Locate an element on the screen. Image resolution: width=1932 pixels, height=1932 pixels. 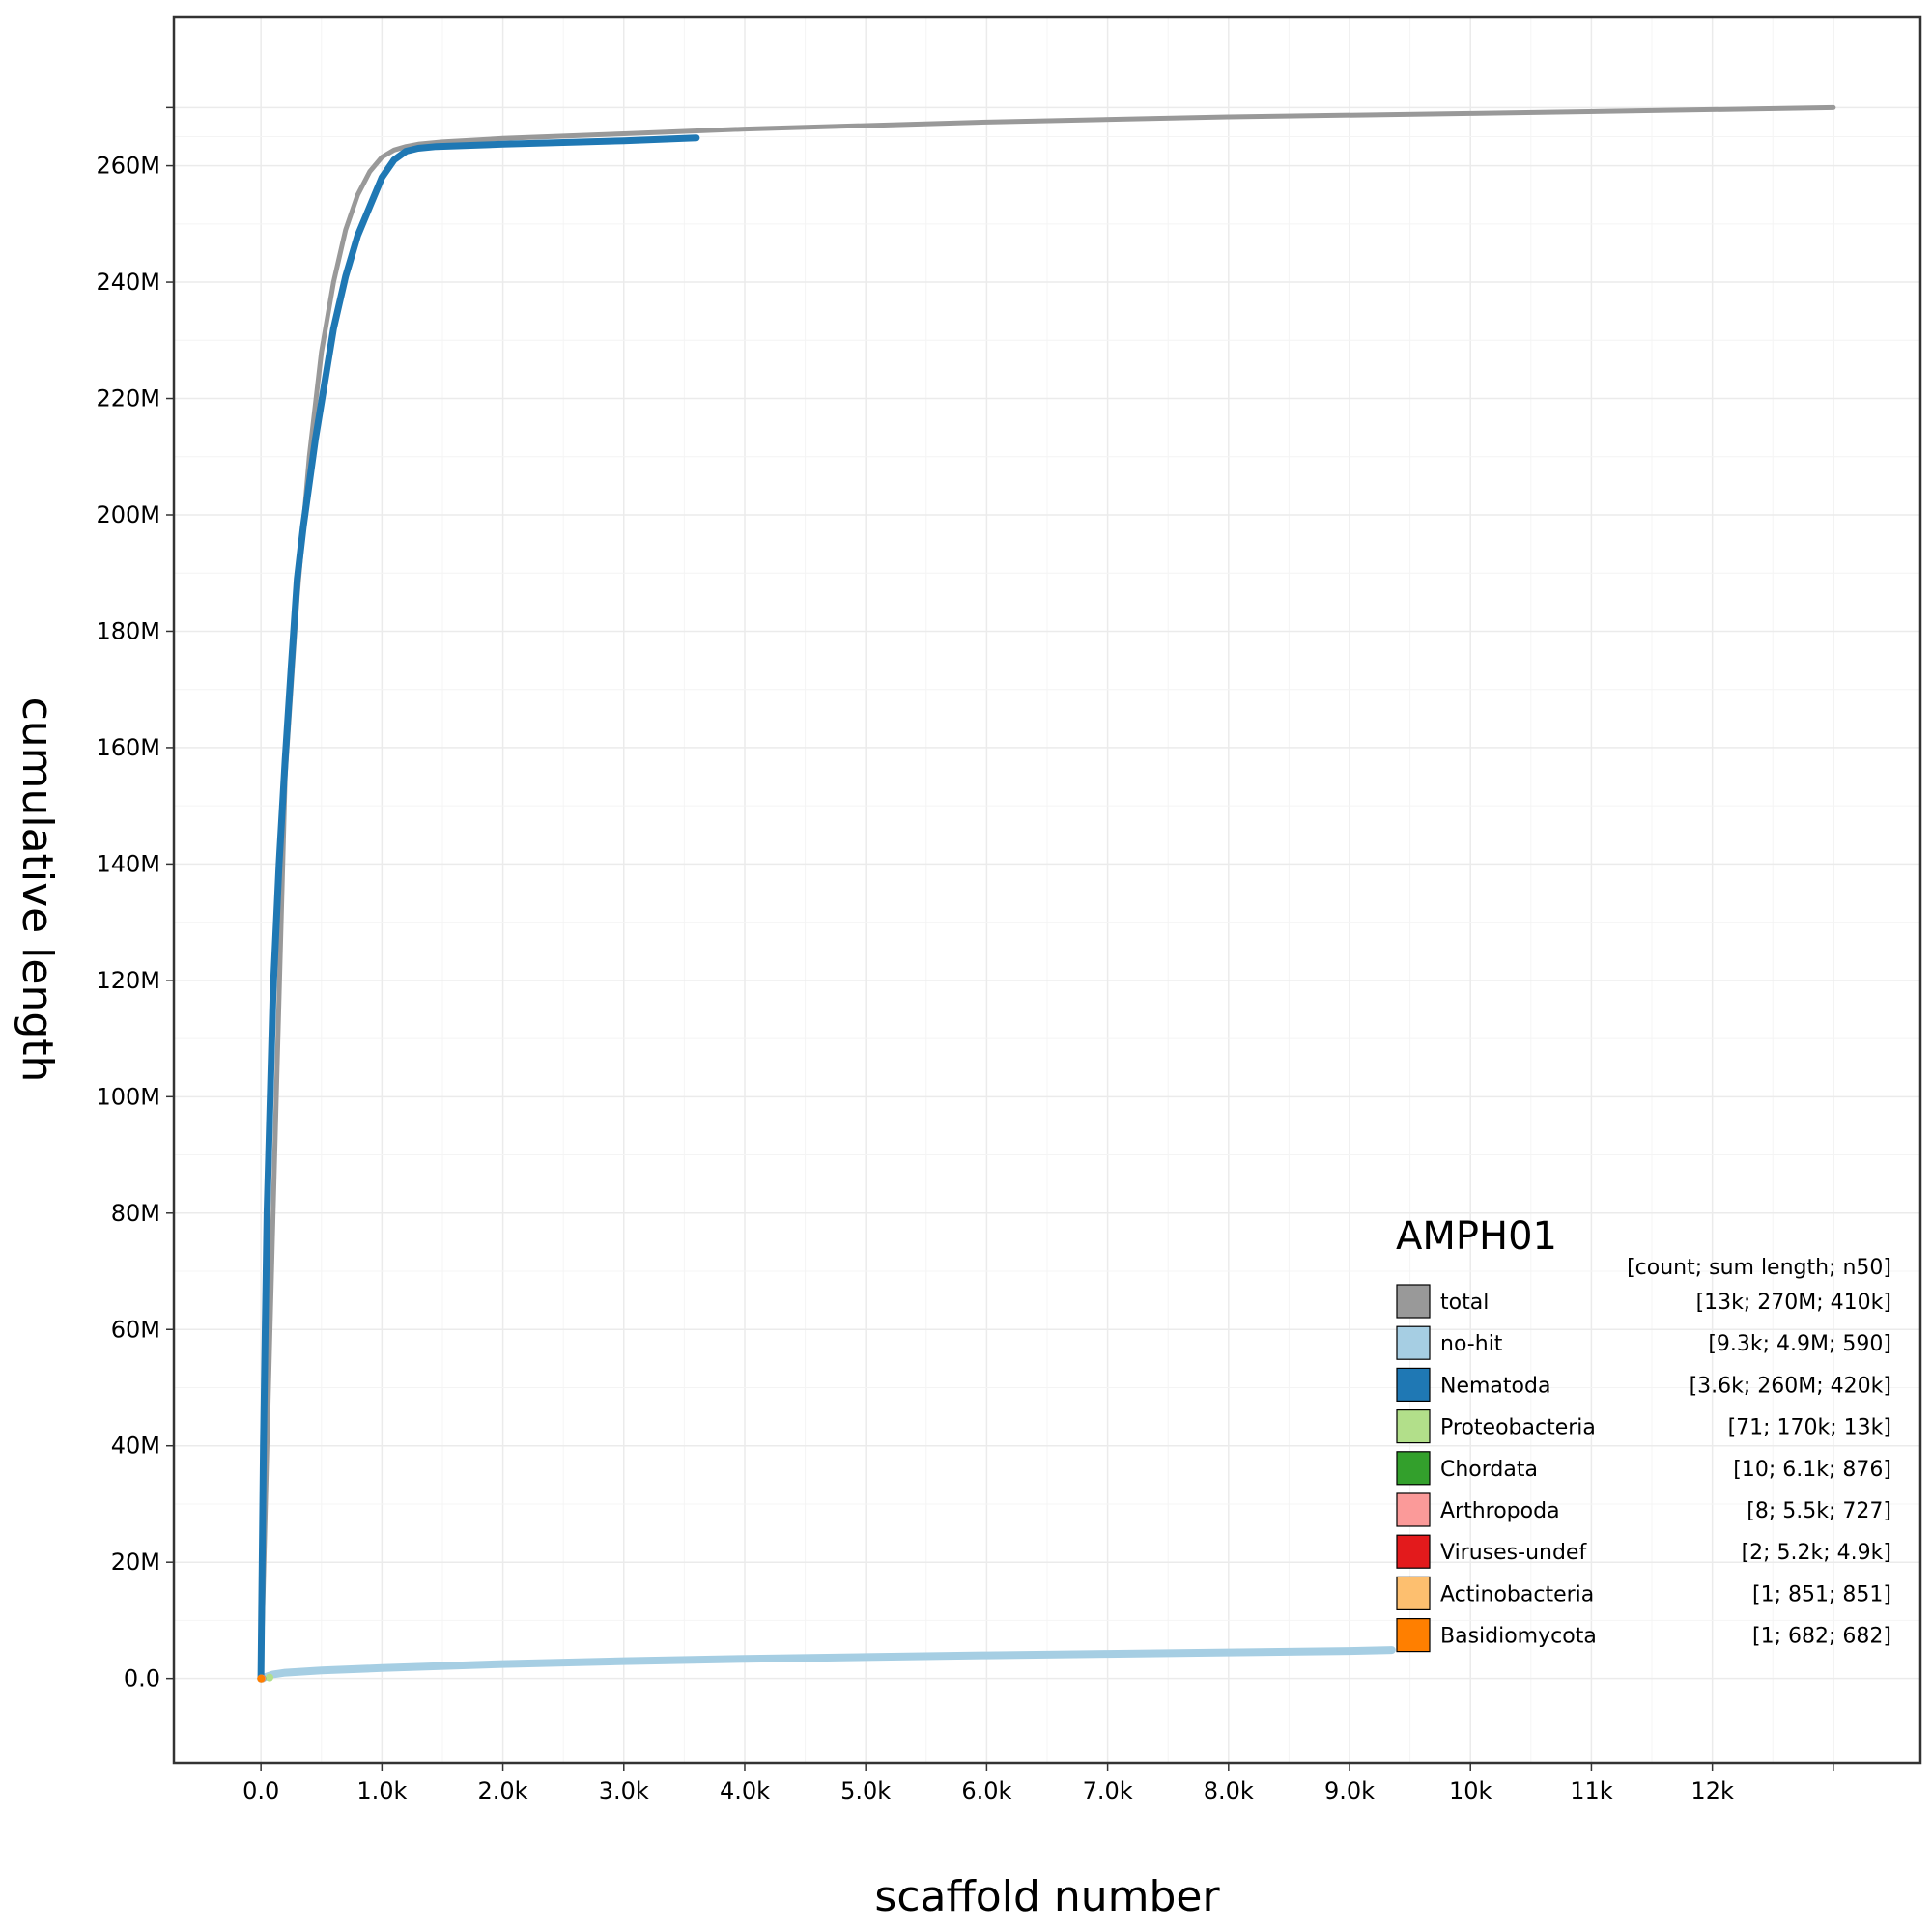
legend-swatch-proteobacteria is located at coordinates (1413, 1426).